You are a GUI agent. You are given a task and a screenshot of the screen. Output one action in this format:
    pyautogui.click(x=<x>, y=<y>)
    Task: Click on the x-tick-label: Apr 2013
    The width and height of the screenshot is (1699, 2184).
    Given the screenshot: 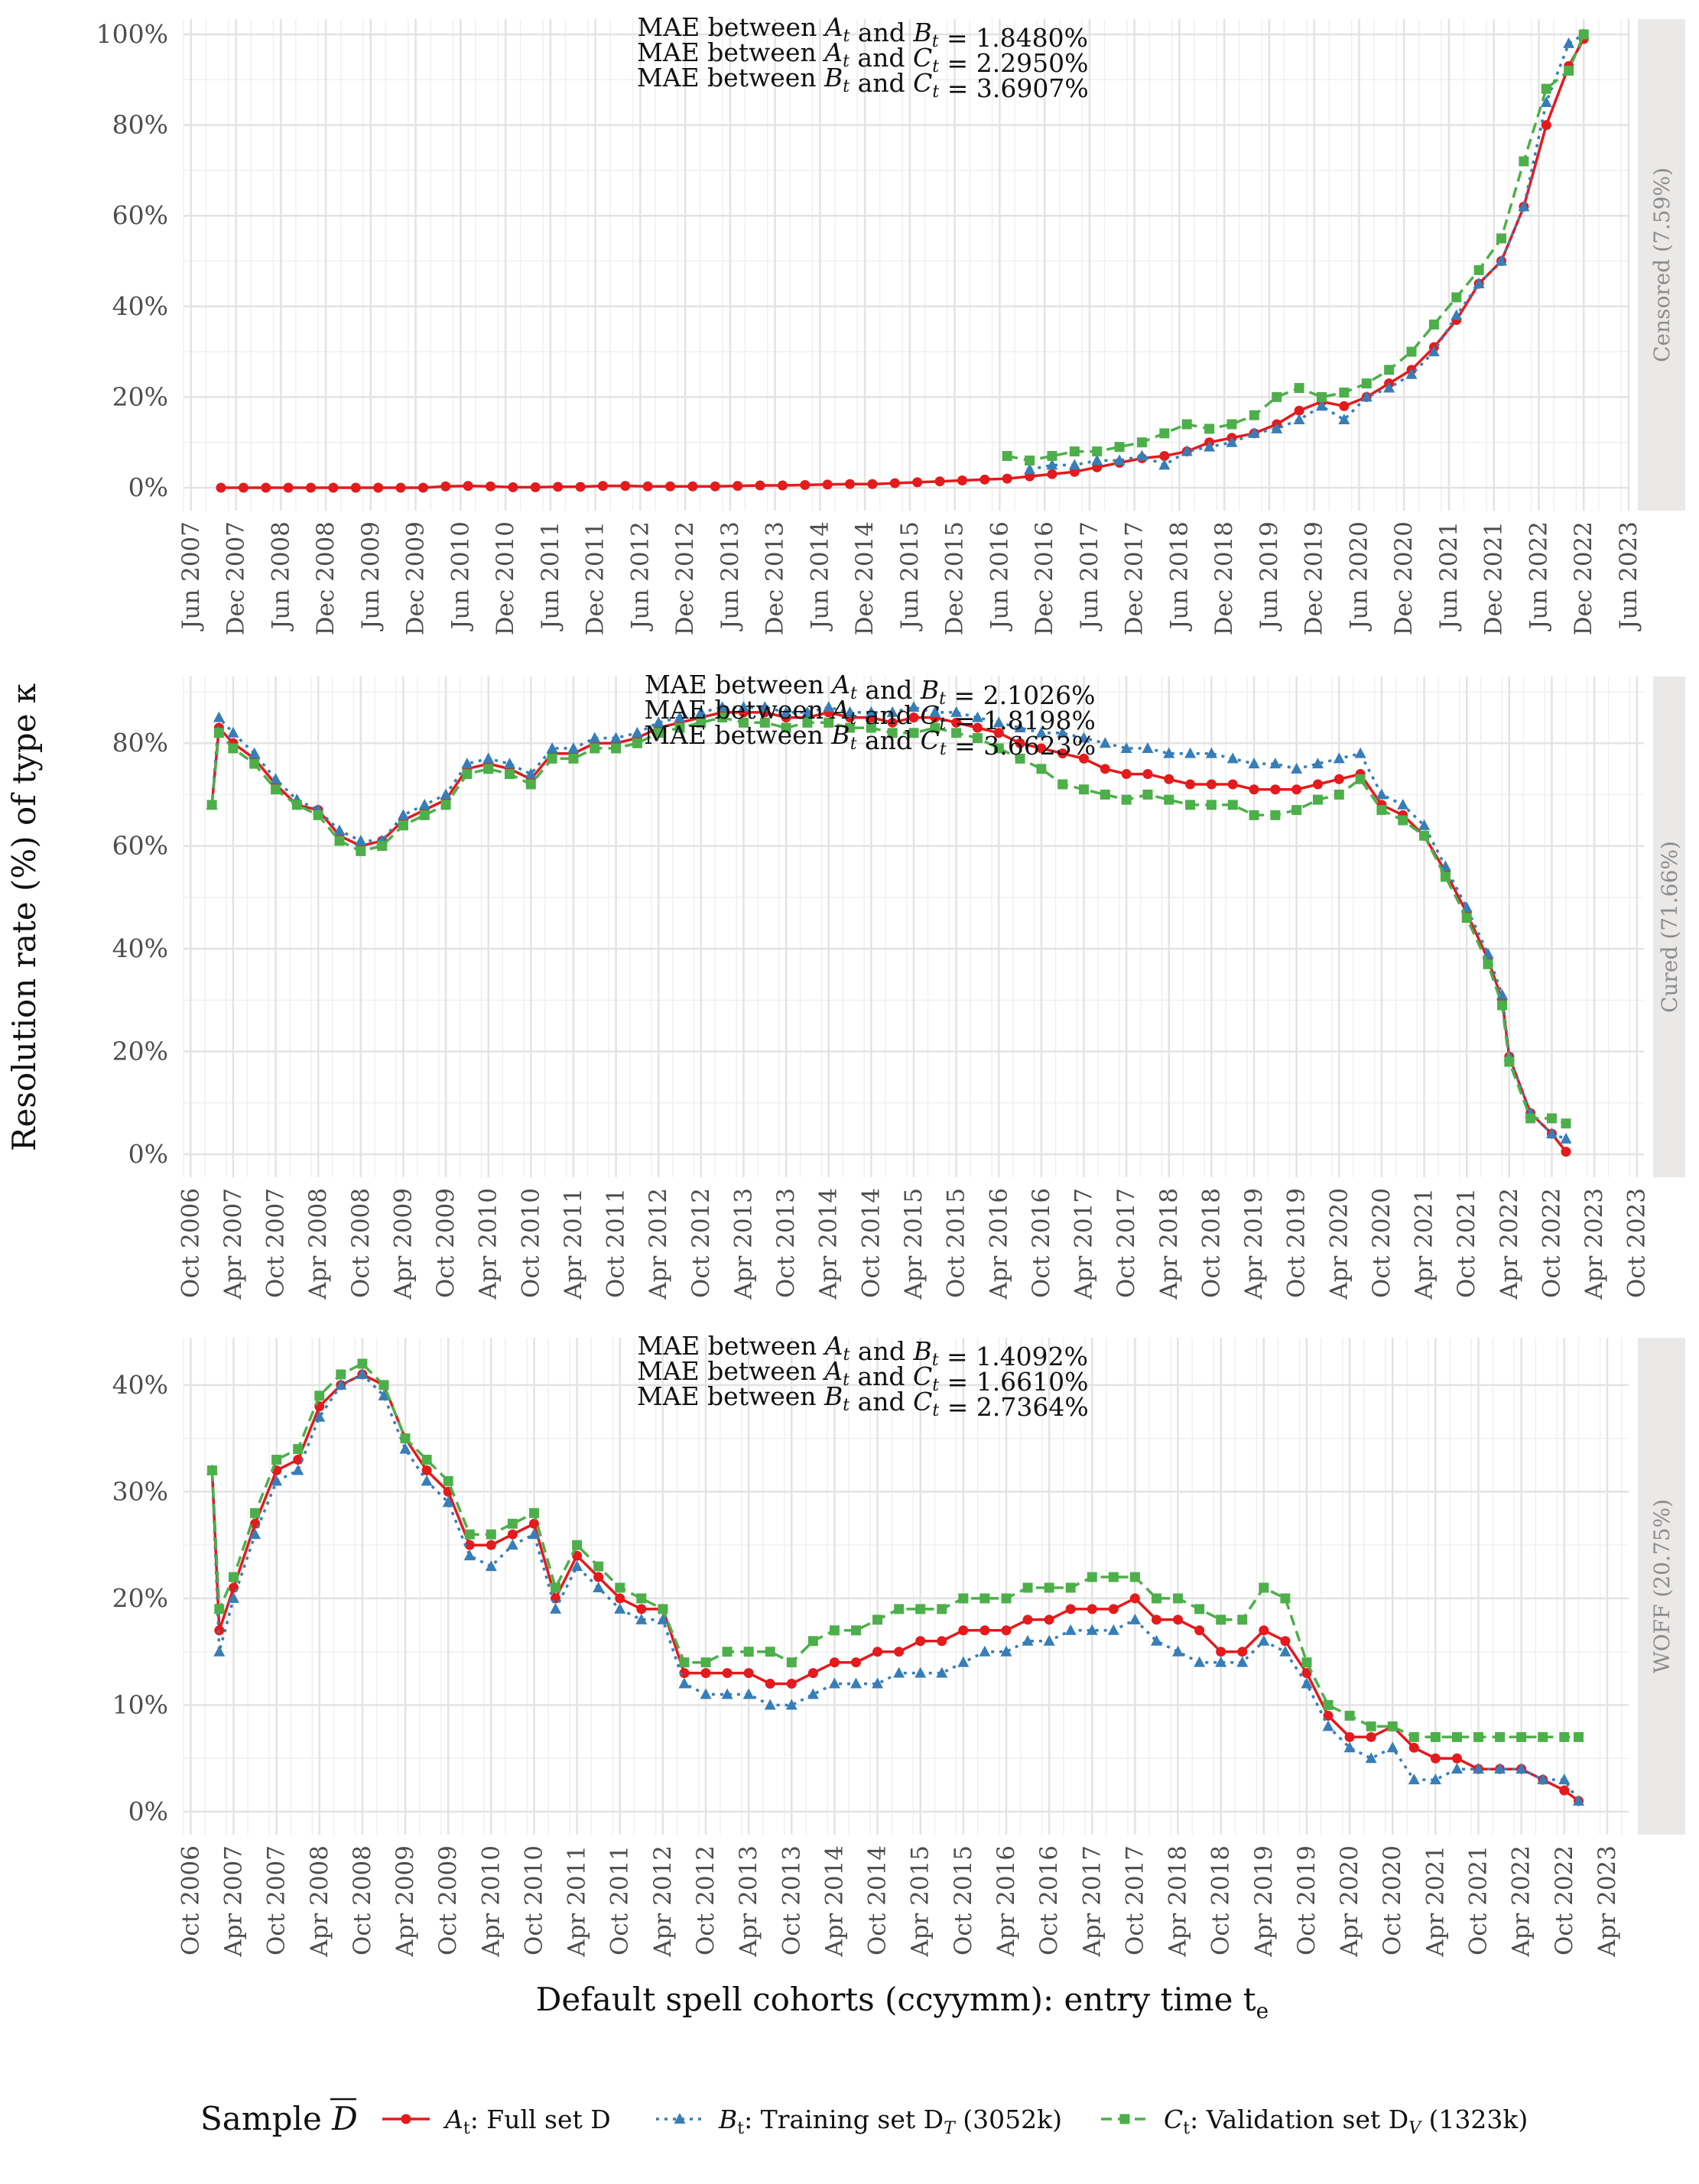 What is the action you would take?
    pyautogui.click(x=748, y=1901)
    